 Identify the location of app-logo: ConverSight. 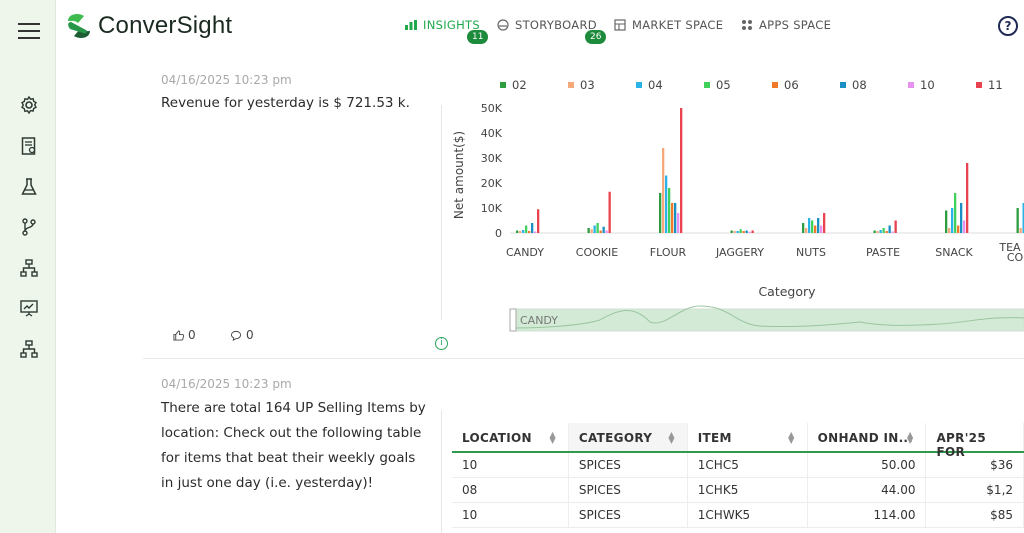
(148, 26).